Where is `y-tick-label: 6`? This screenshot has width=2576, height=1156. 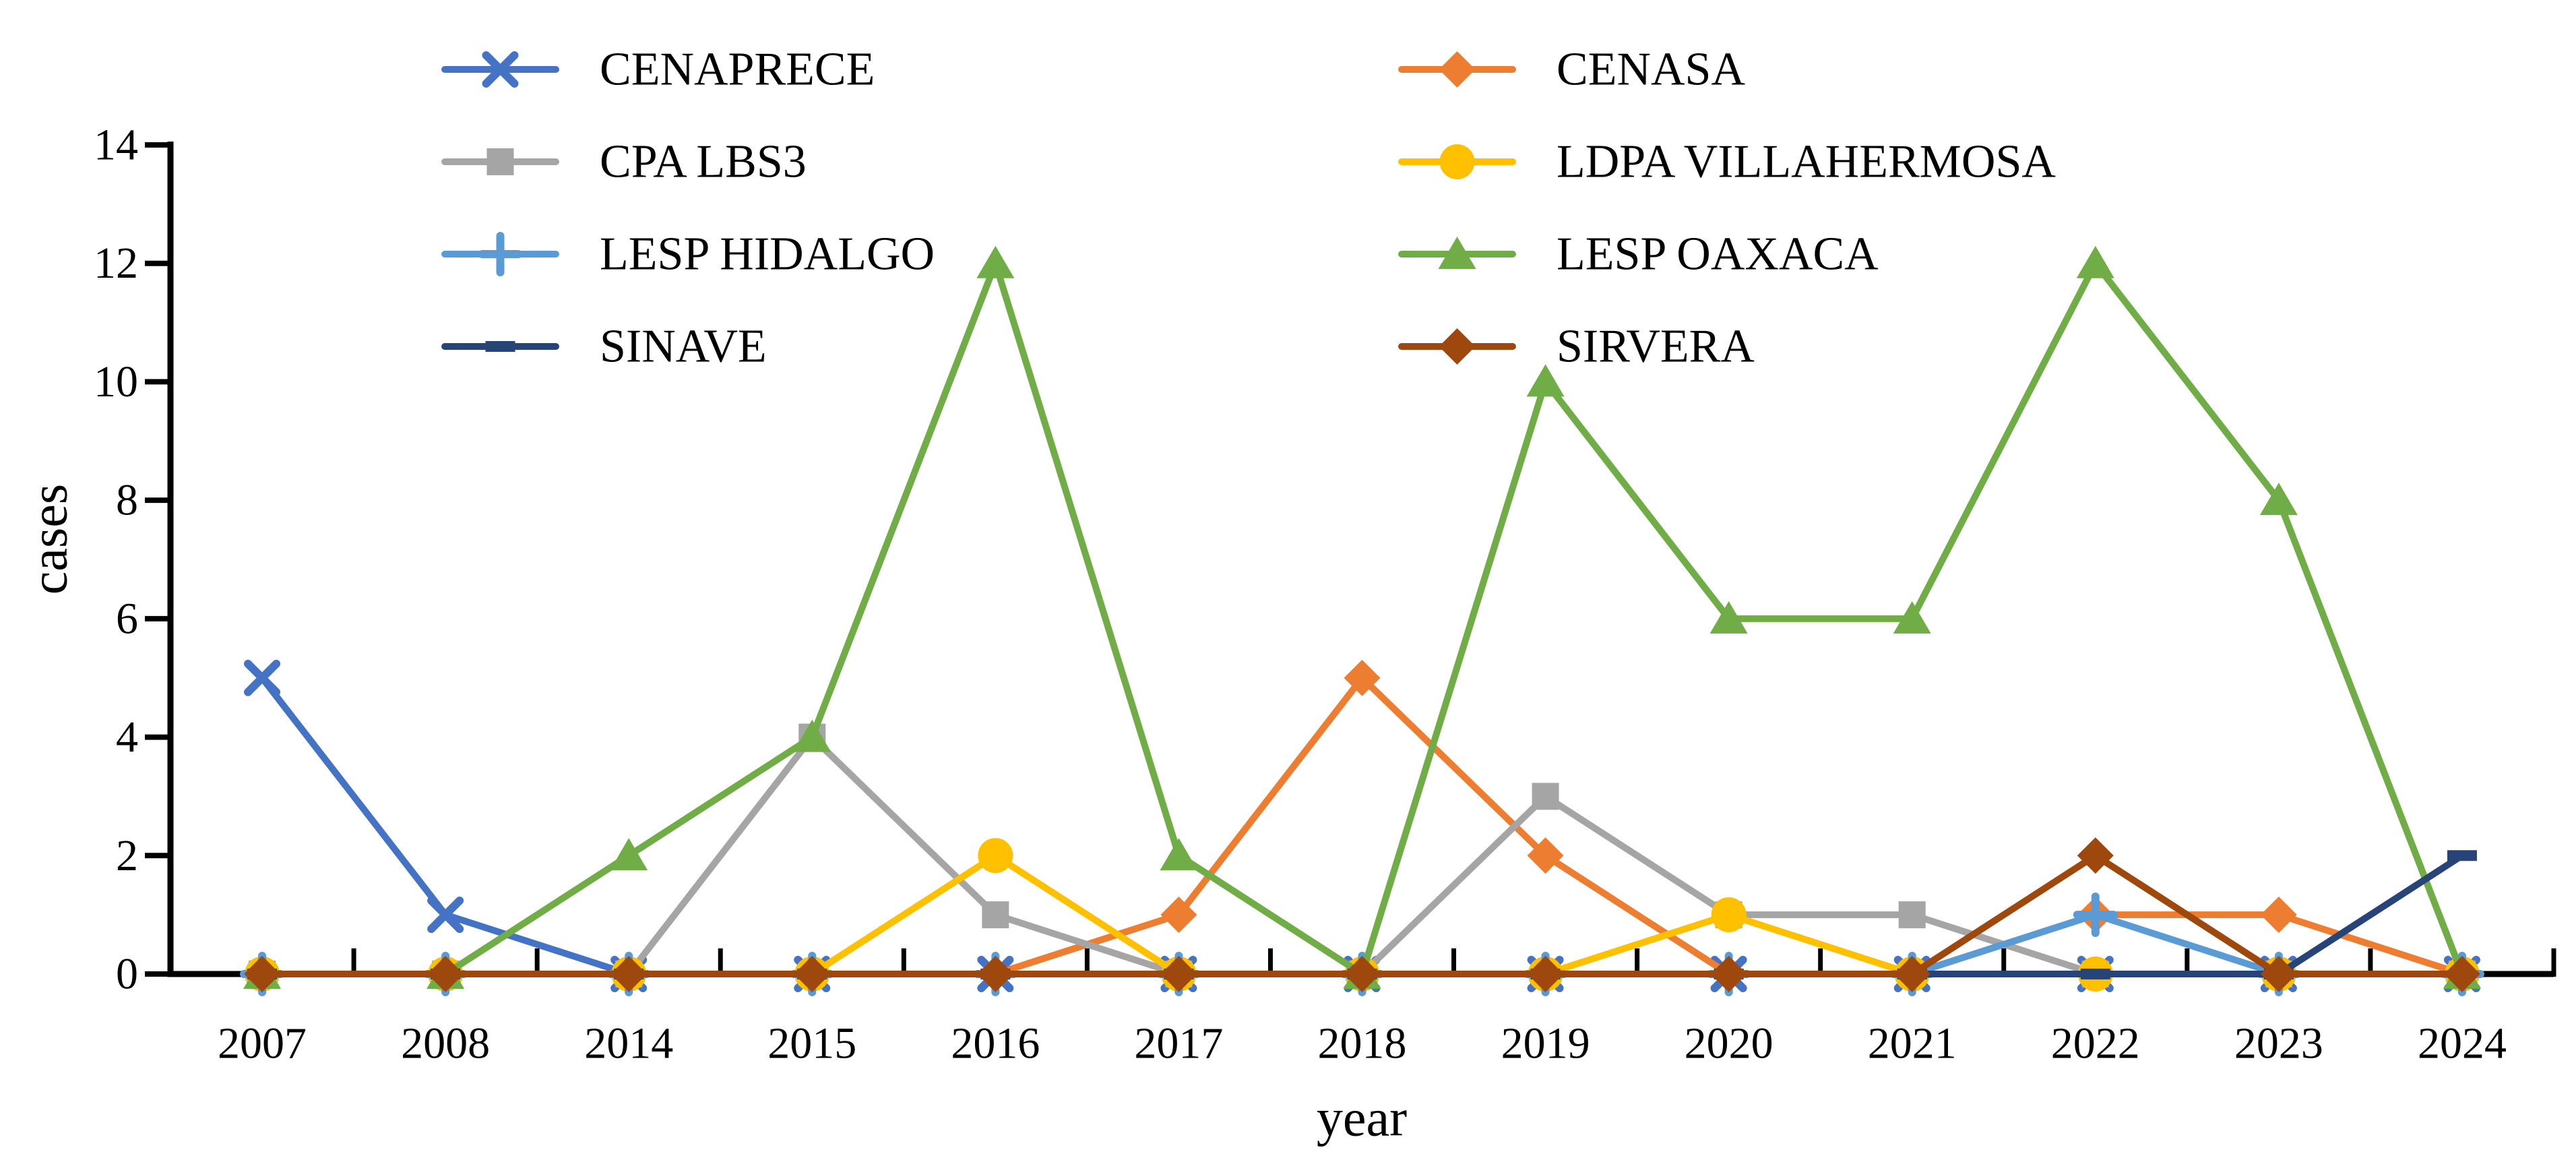
y-tick-label: 6 is located at coordinates (127, 618).